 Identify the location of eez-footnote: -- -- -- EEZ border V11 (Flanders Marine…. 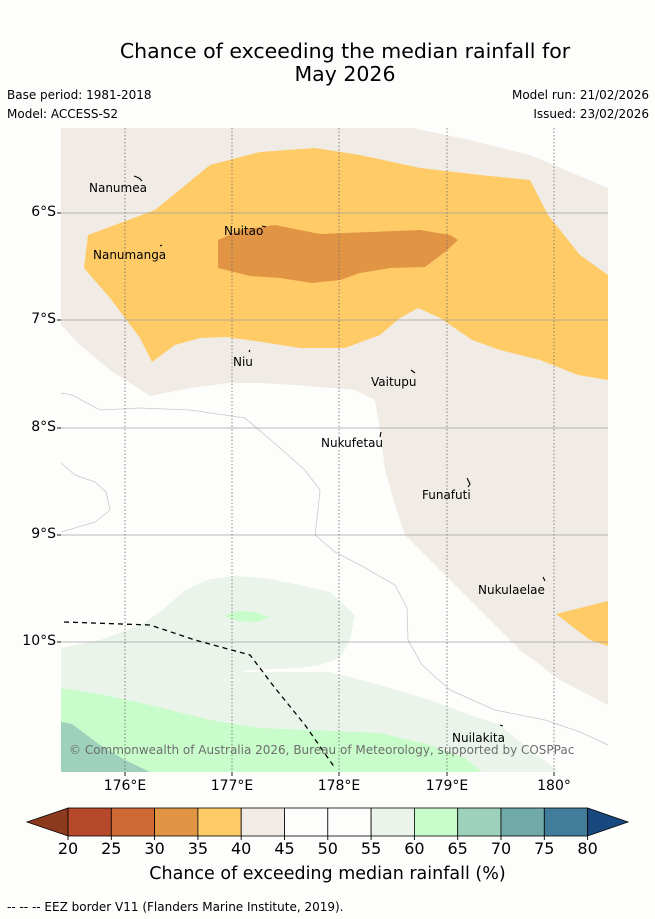
(175, 907).